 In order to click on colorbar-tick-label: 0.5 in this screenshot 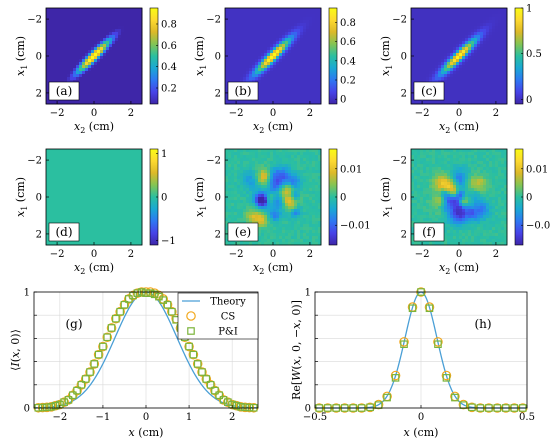, I will do `click(534, 54)`.